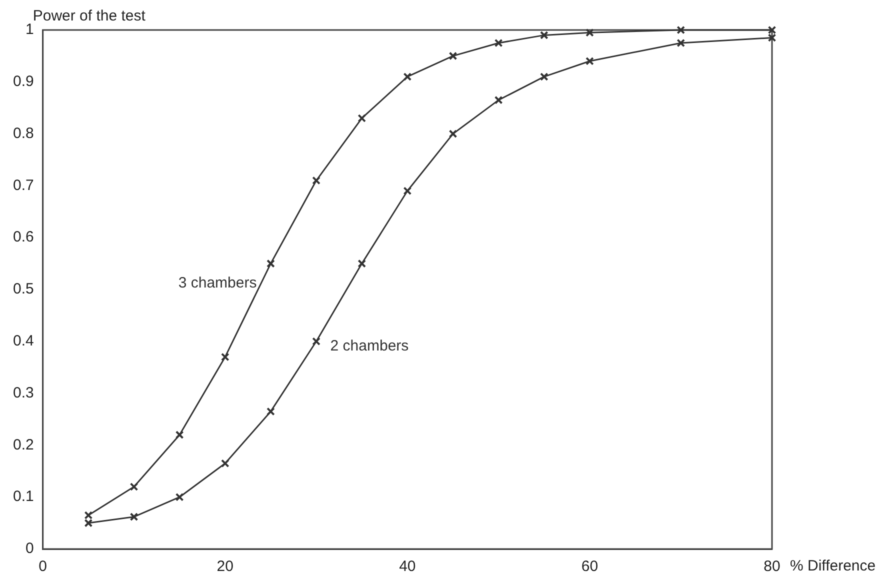 The height and width of the screenshot is (584, 892). What do you see at coordinates (89, 16) in the screenshot?
I see `y-axis-title: Power of the test` at bounding box center [89, 16].